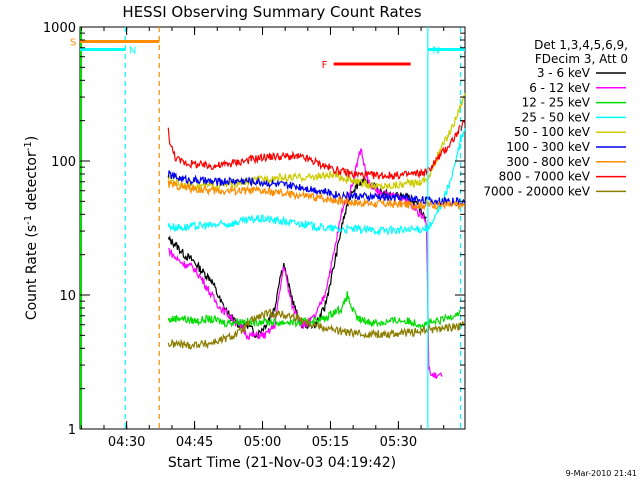  I want to click on y-tick-label-3: 100, so click(63, 162).